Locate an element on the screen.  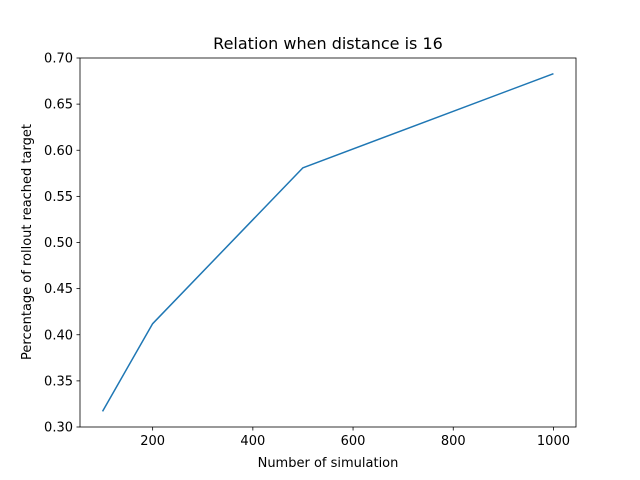
y-tick-label: 0.30 is located at coordinates (58, 428).